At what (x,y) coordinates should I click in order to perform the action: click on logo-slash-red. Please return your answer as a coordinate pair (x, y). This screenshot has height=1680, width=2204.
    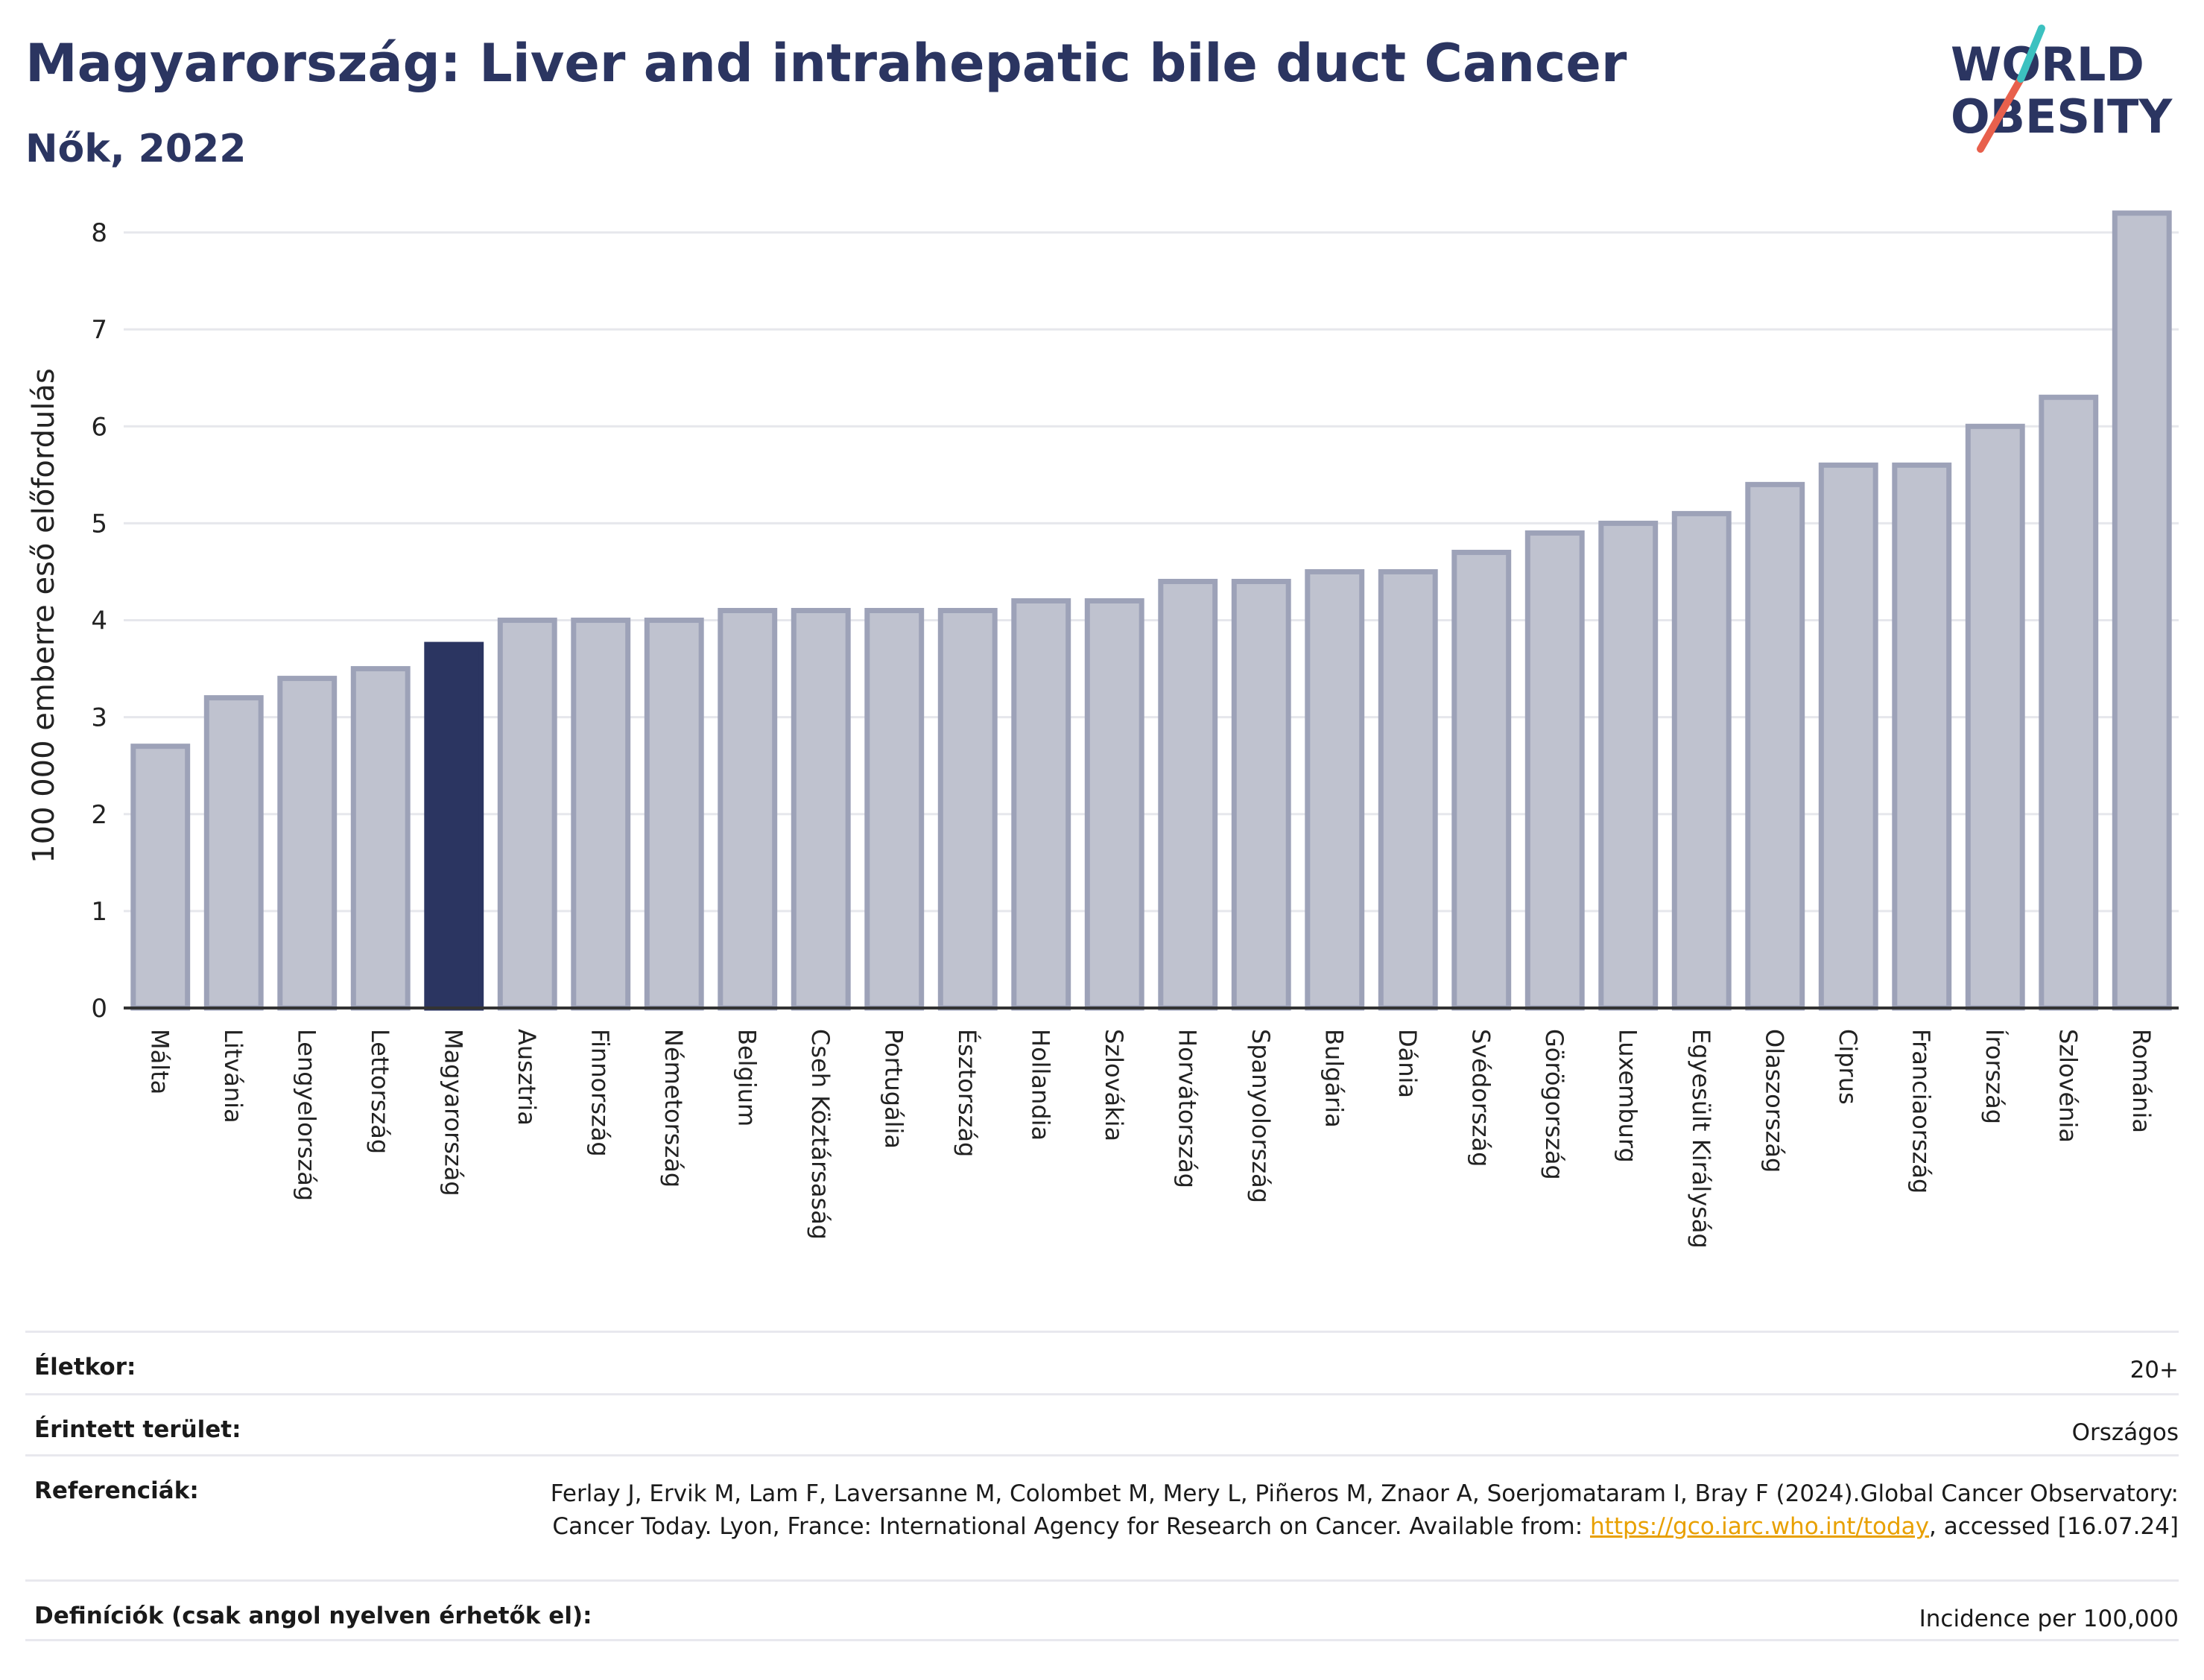
    Looking at the image, I should click on (2000, 114).